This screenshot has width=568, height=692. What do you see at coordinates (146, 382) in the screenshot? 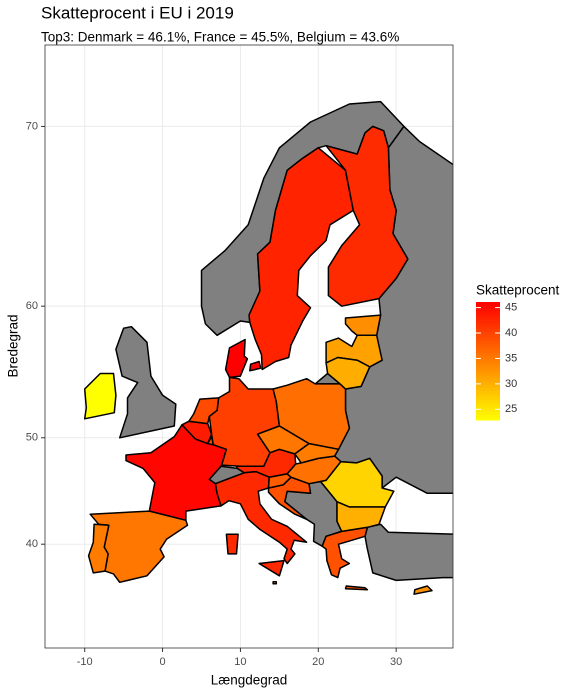
I see `non-eu-country` at bounding box center [146, 382].